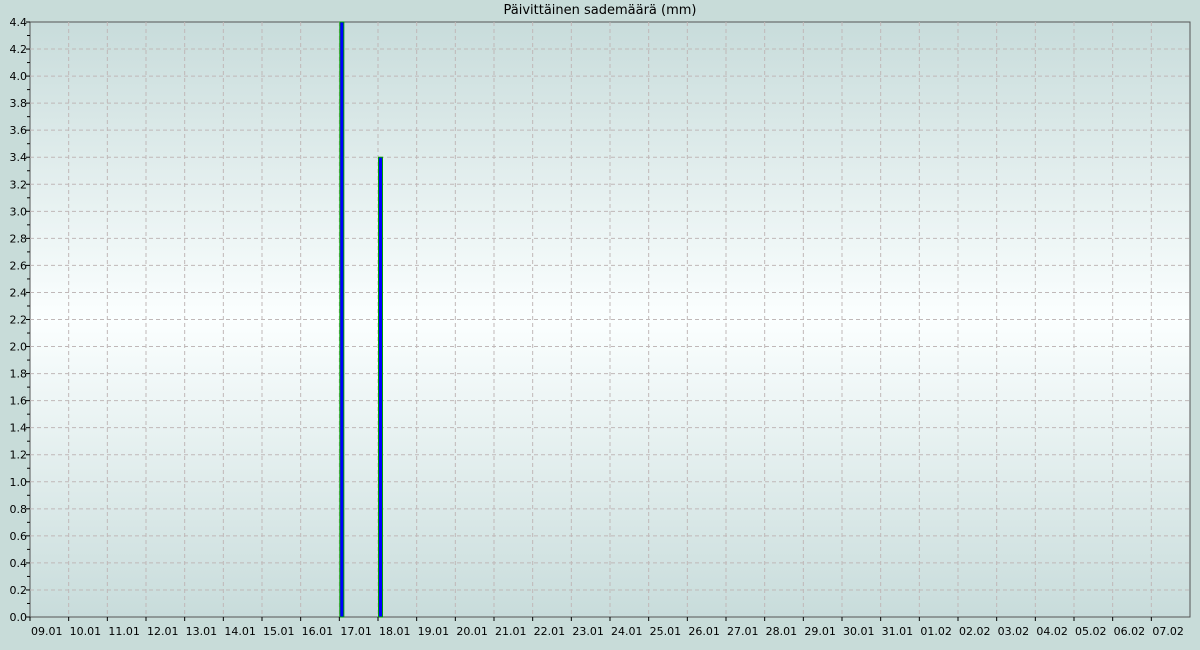 The width and height of the screenshot is (1200, 650). Describe the element at coordinates (124, 631) in the screenshot. I see `x-tick-label: 11.01` at that location.